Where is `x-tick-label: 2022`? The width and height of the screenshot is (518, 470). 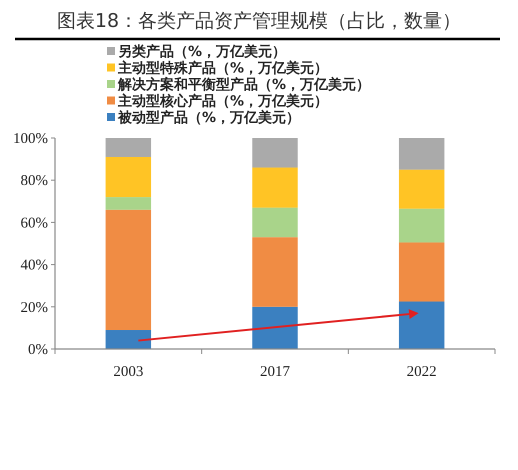
x-tick-label: 2022 is located at coordinates (421, 372).